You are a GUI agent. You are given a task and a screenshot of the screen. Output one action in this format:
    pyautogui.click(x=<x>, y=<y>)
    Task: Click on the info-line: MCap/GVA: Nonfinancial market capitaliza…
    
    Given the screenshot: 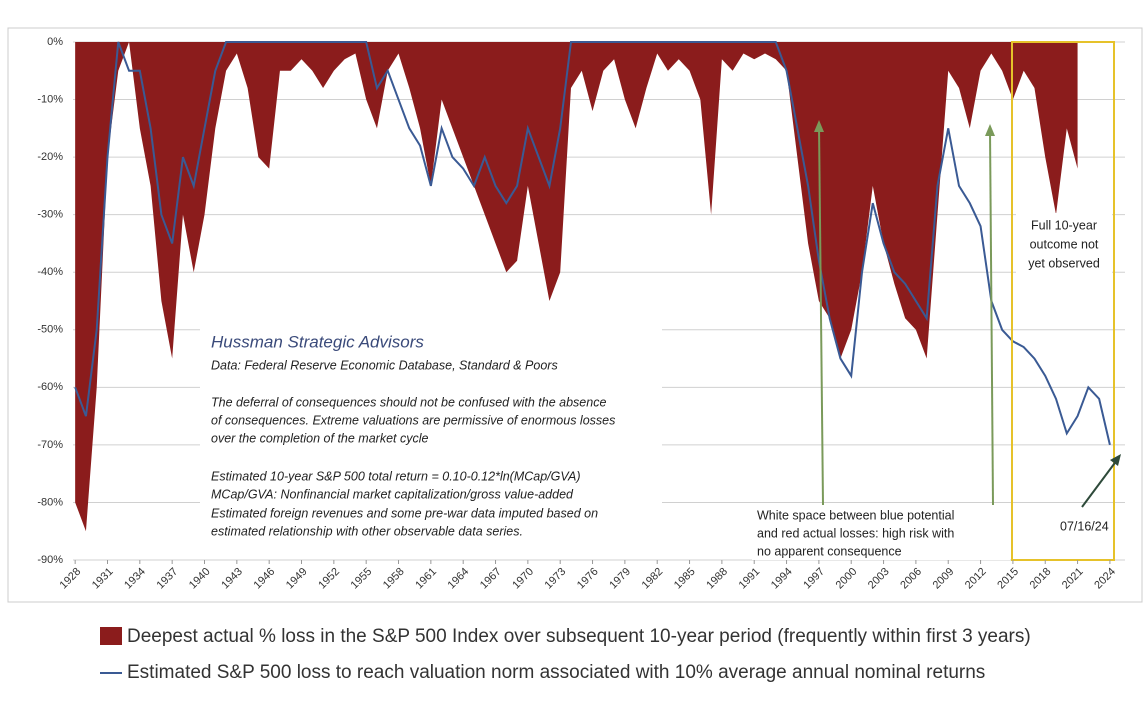 What is the action you would take?
    pyautogui.click(x=392, y=494)
    